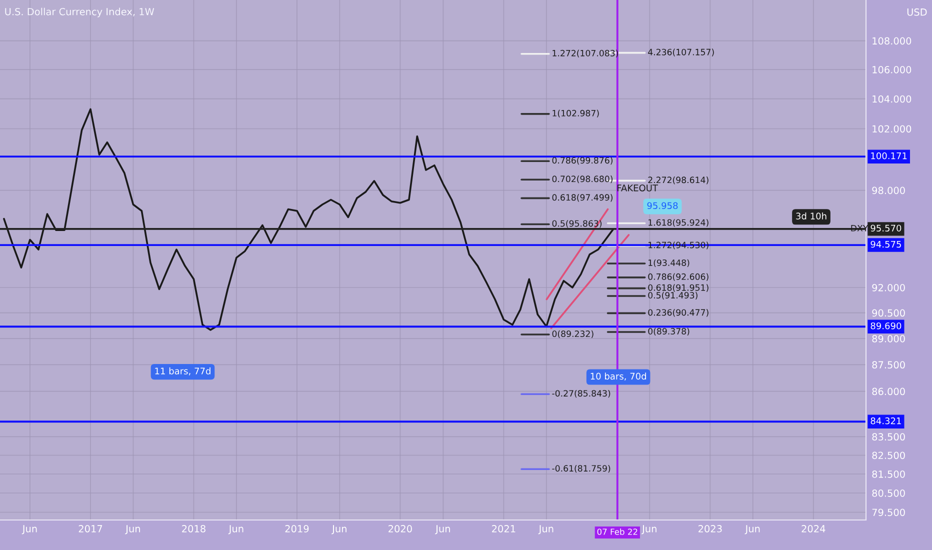 This screenshot has height=550, width=932. What do you see at coordinates (889, 156) in the screenshot?
I see `ref-line-label: 100.171` at bounding box center [889, 156].